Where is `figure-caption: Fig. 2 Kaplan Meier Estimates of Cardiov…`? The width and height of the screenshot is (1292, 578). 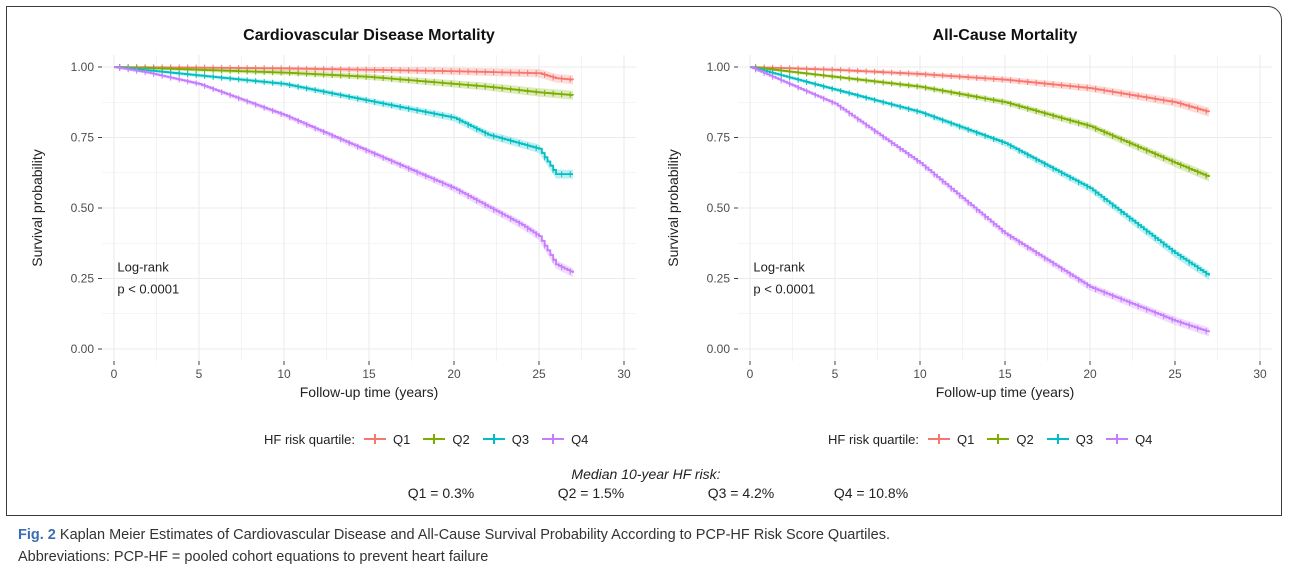
figure-caption: Fig. 2 Kaplan Meier Estimates of Cardiov… is located at coordinates (648, 546).